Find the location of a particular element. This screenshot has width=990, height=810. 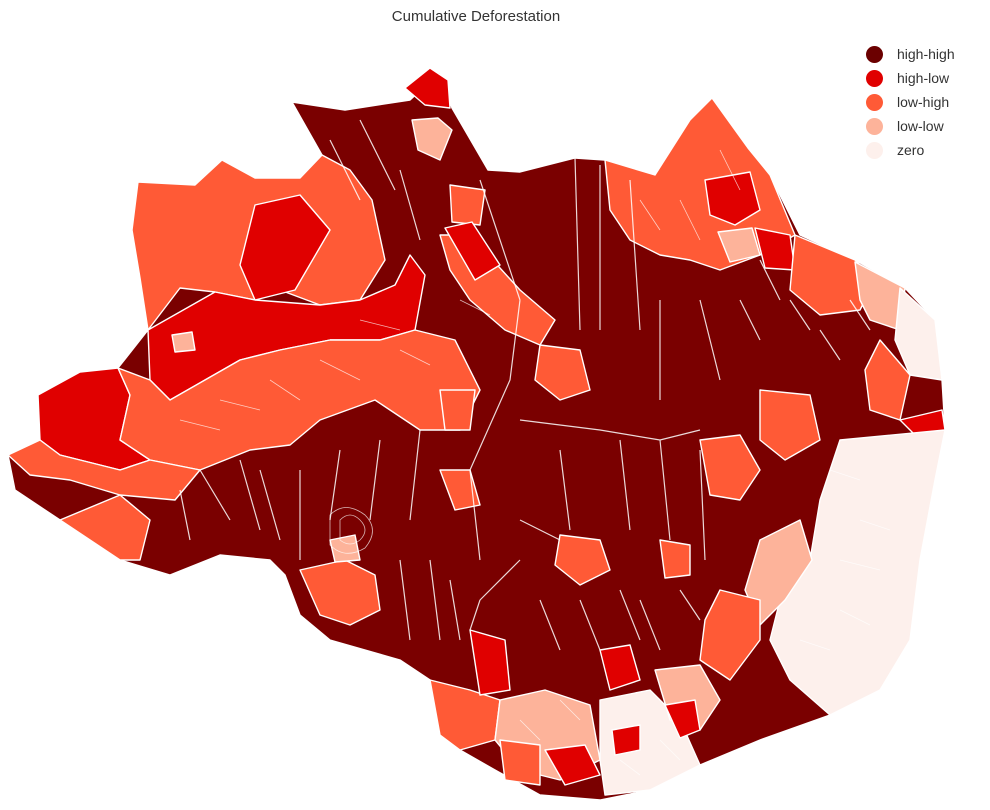

region-north-highlow is located at coordinates (427, 88).